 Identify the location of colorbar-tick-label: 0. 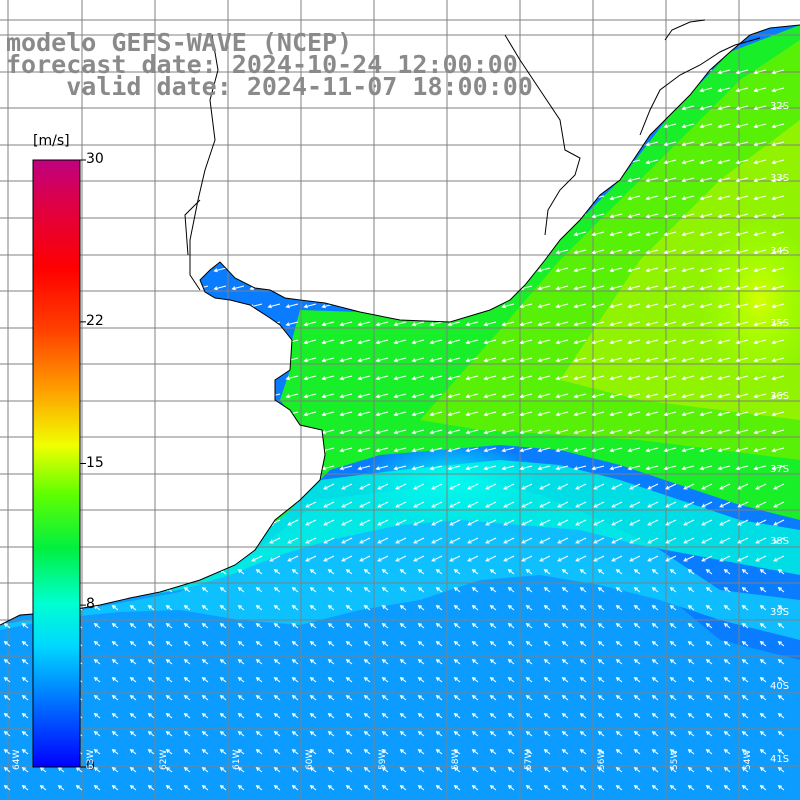
(90, 766).